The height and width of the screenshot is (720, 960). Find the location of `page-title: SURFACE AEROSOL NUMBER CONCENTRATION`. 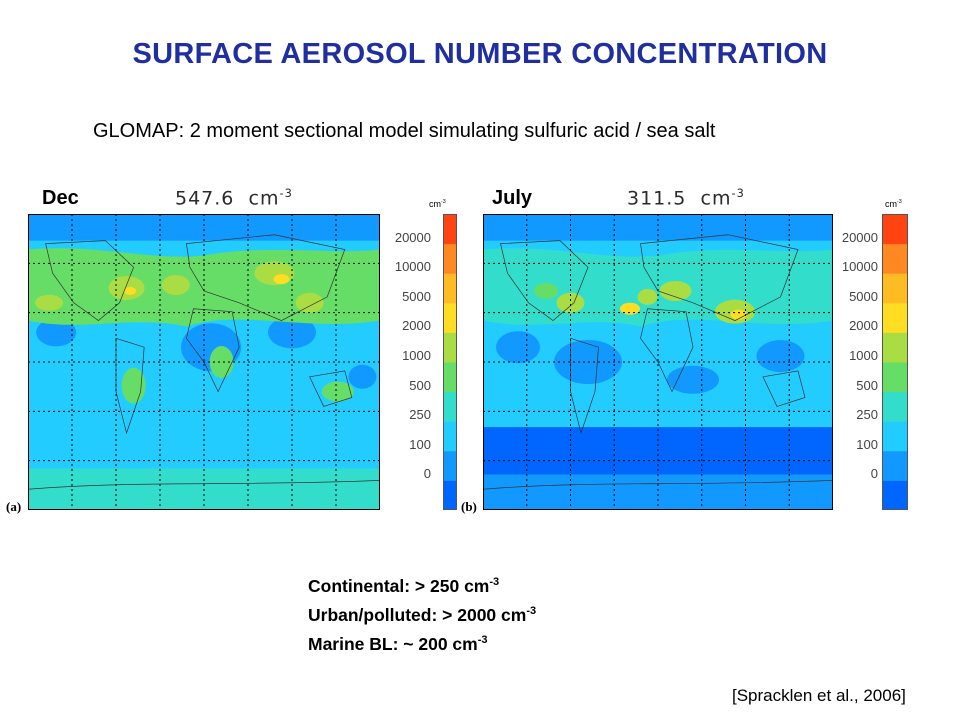

page-title: SURFACE AEROSOL NUMBER CONCENTRATION is located at coordinates (480, 54).